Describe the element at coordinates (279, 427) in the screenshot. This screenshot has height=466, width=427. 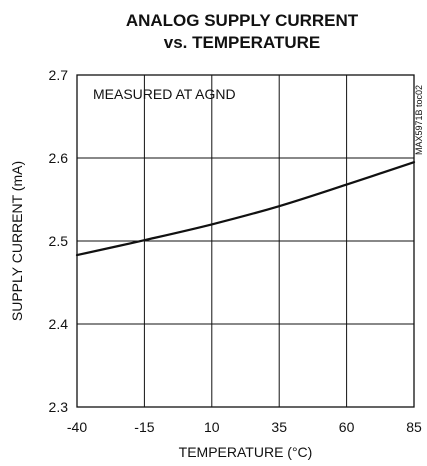
I see `x-tick-label: 35` at that location.